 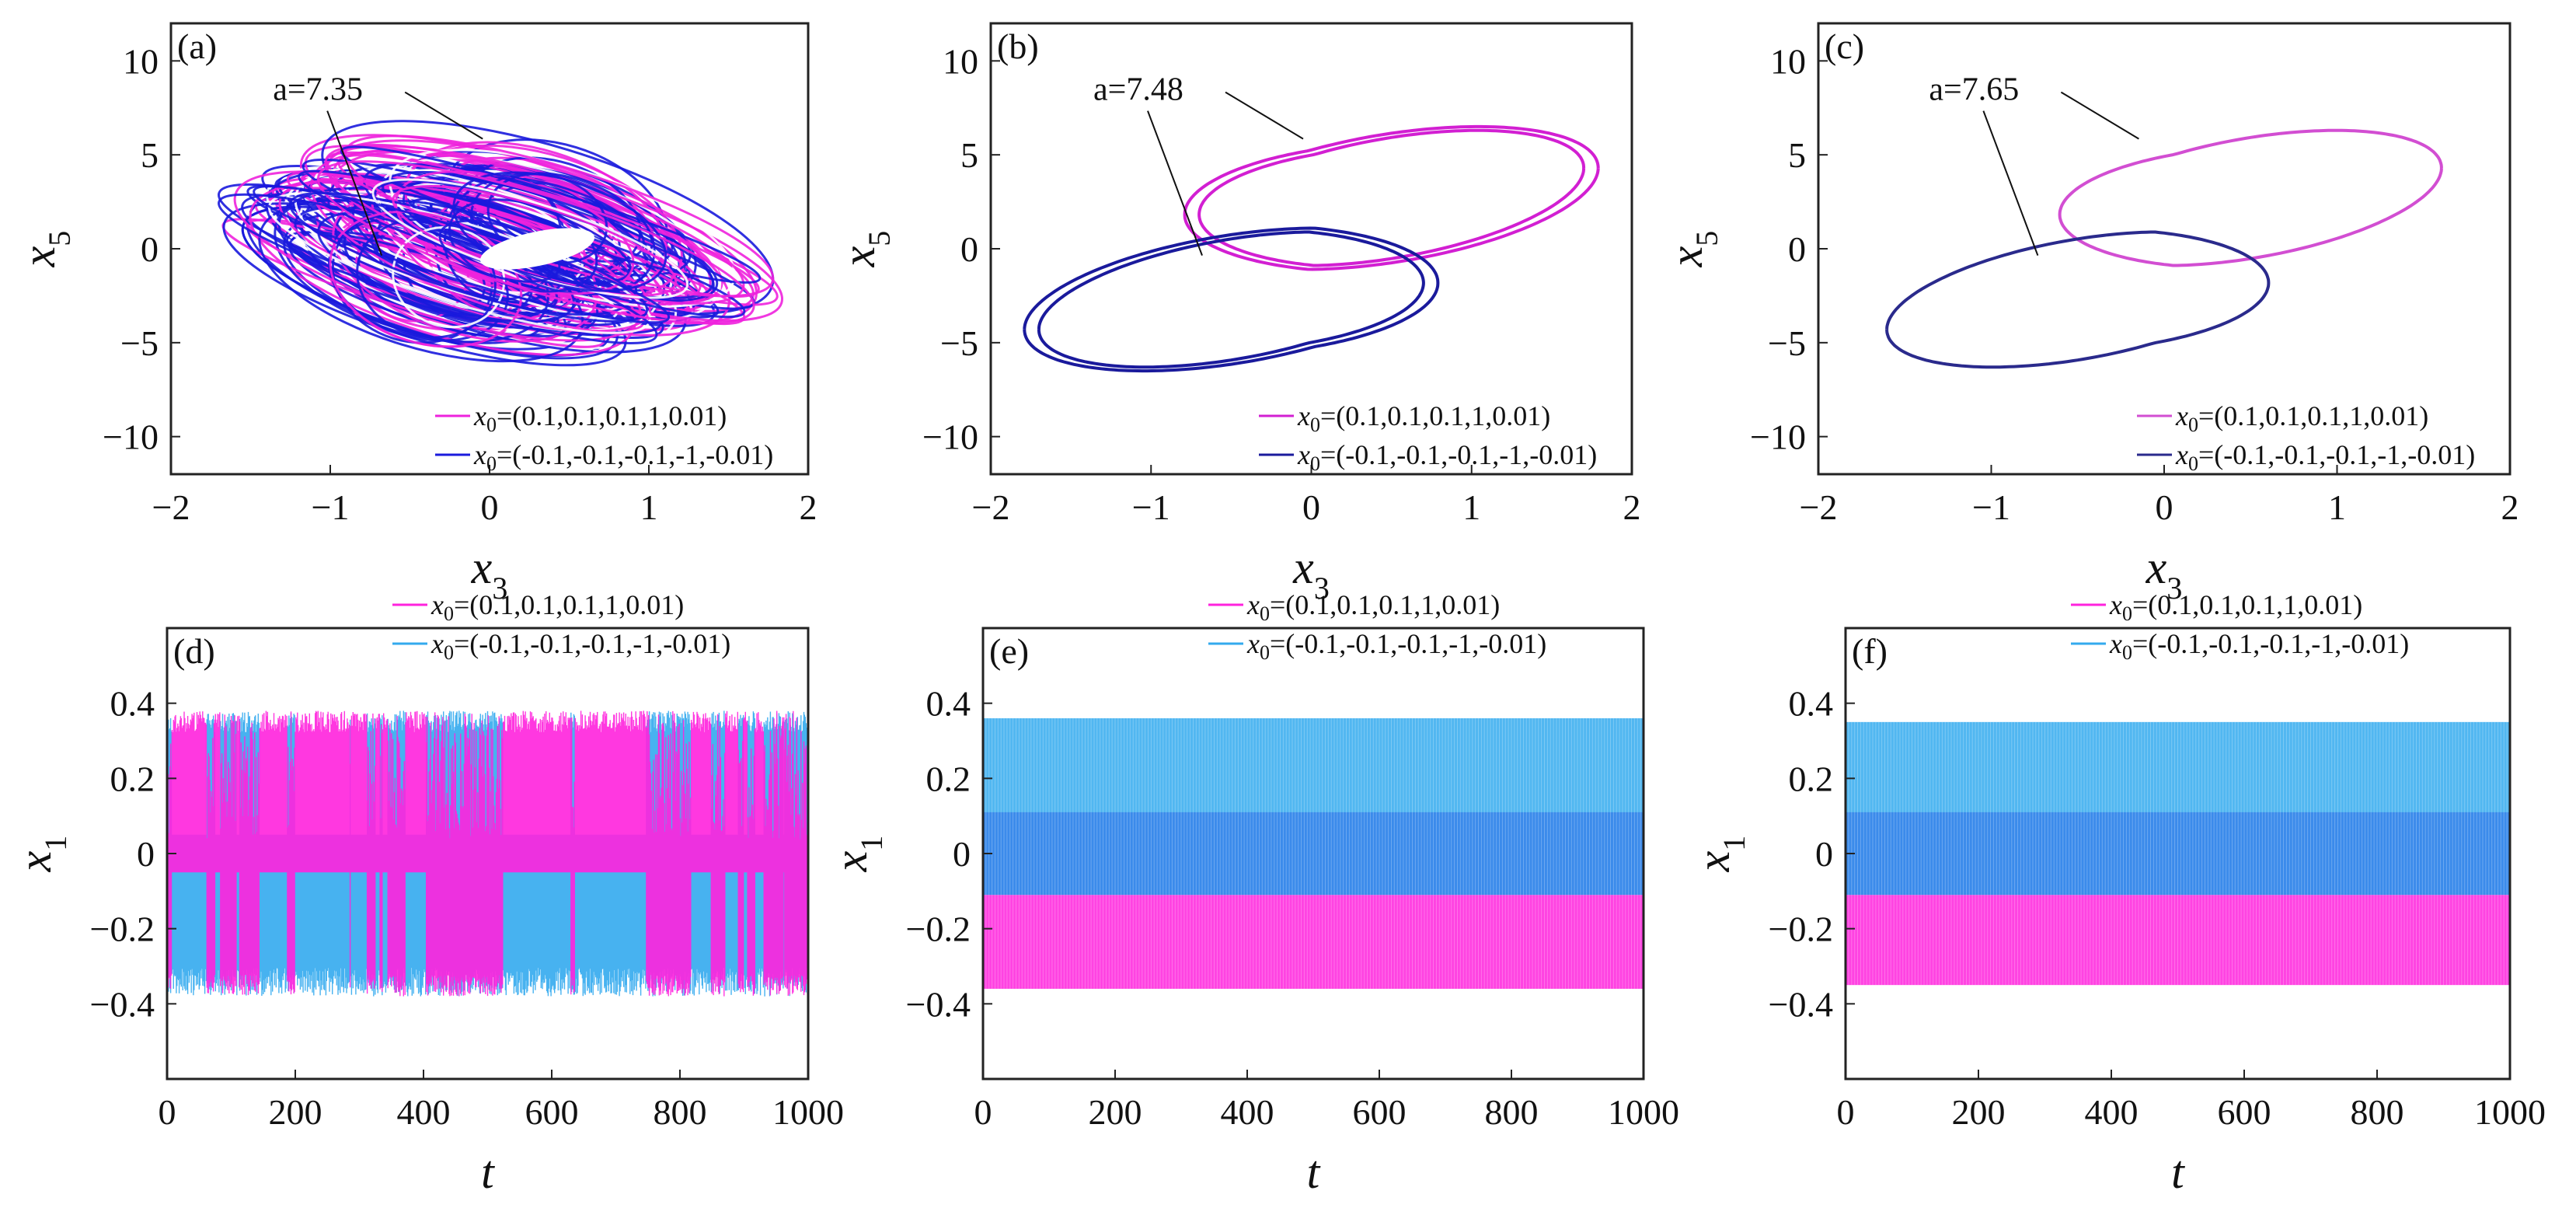 What do you see at coordinates (537, 249) in the screenshot?
I see `attractor-hole` at bounding box center [537, 249].